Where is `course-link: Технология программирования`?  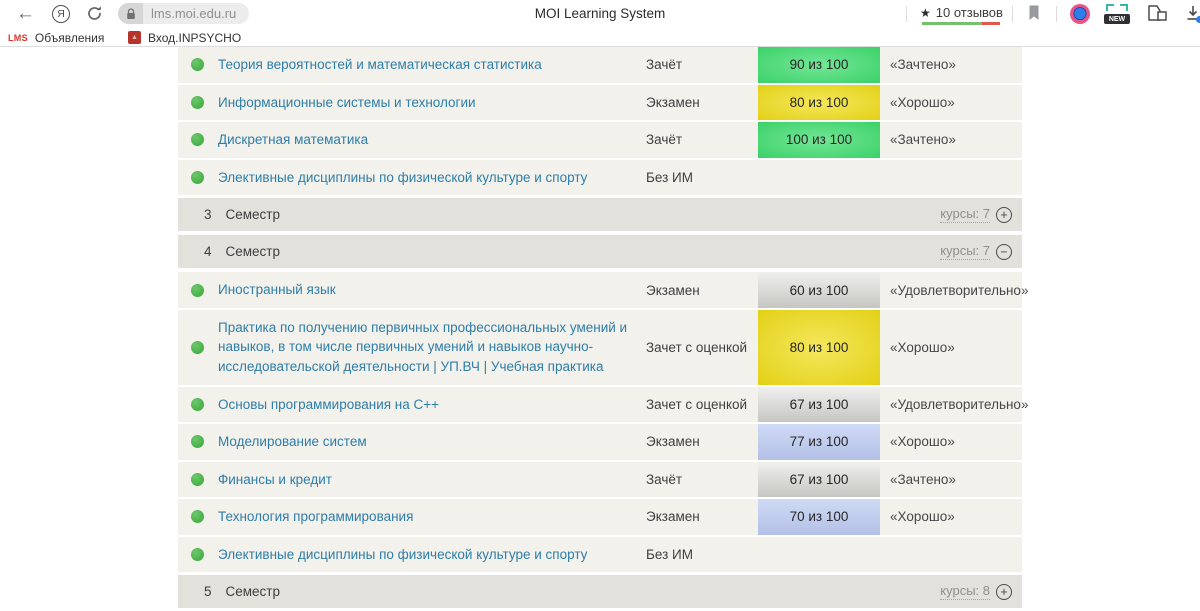 course-link: Технология программирования is located at coordinates (316, 517).